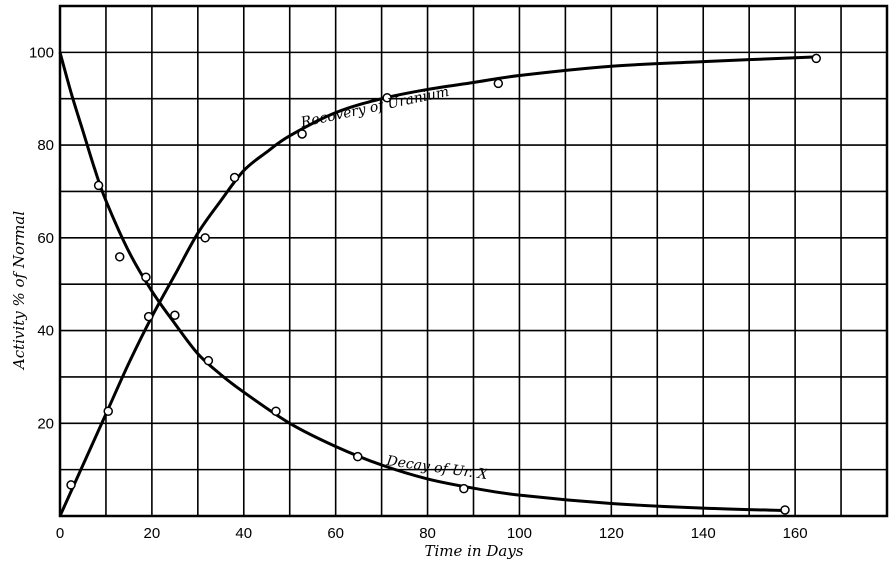 Image resolution: width=894 pixels, height=569 pixels. What do you see at coordinates (473, 551) in the screenshot?
I see `x-axis-label: Time in Days` at bounding box center [473, 551].